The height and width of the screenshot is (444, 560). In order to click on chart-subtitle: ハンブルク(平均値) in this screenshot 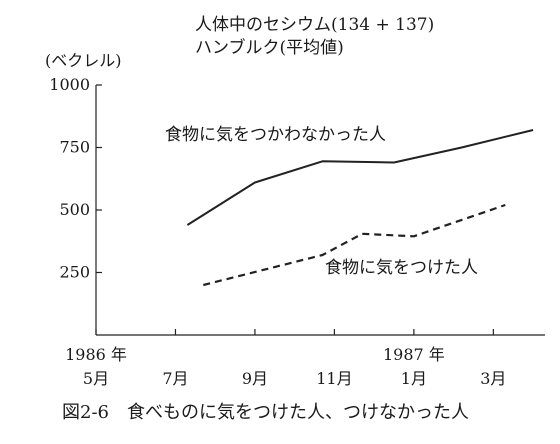, I will do `click(269, 47)`.